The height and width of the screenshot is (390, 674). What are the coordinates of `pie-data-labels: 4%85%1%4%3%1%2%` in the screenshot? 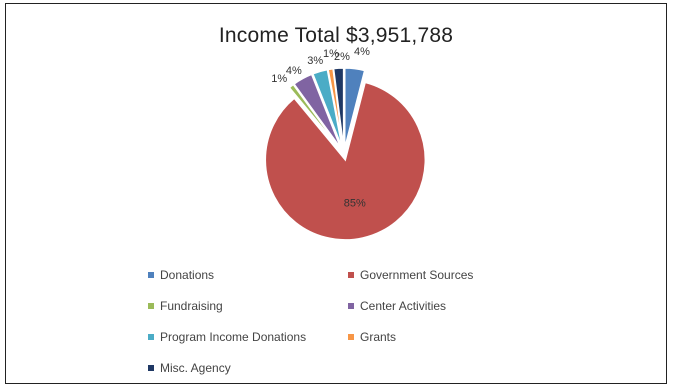 It's located at (320, 128).